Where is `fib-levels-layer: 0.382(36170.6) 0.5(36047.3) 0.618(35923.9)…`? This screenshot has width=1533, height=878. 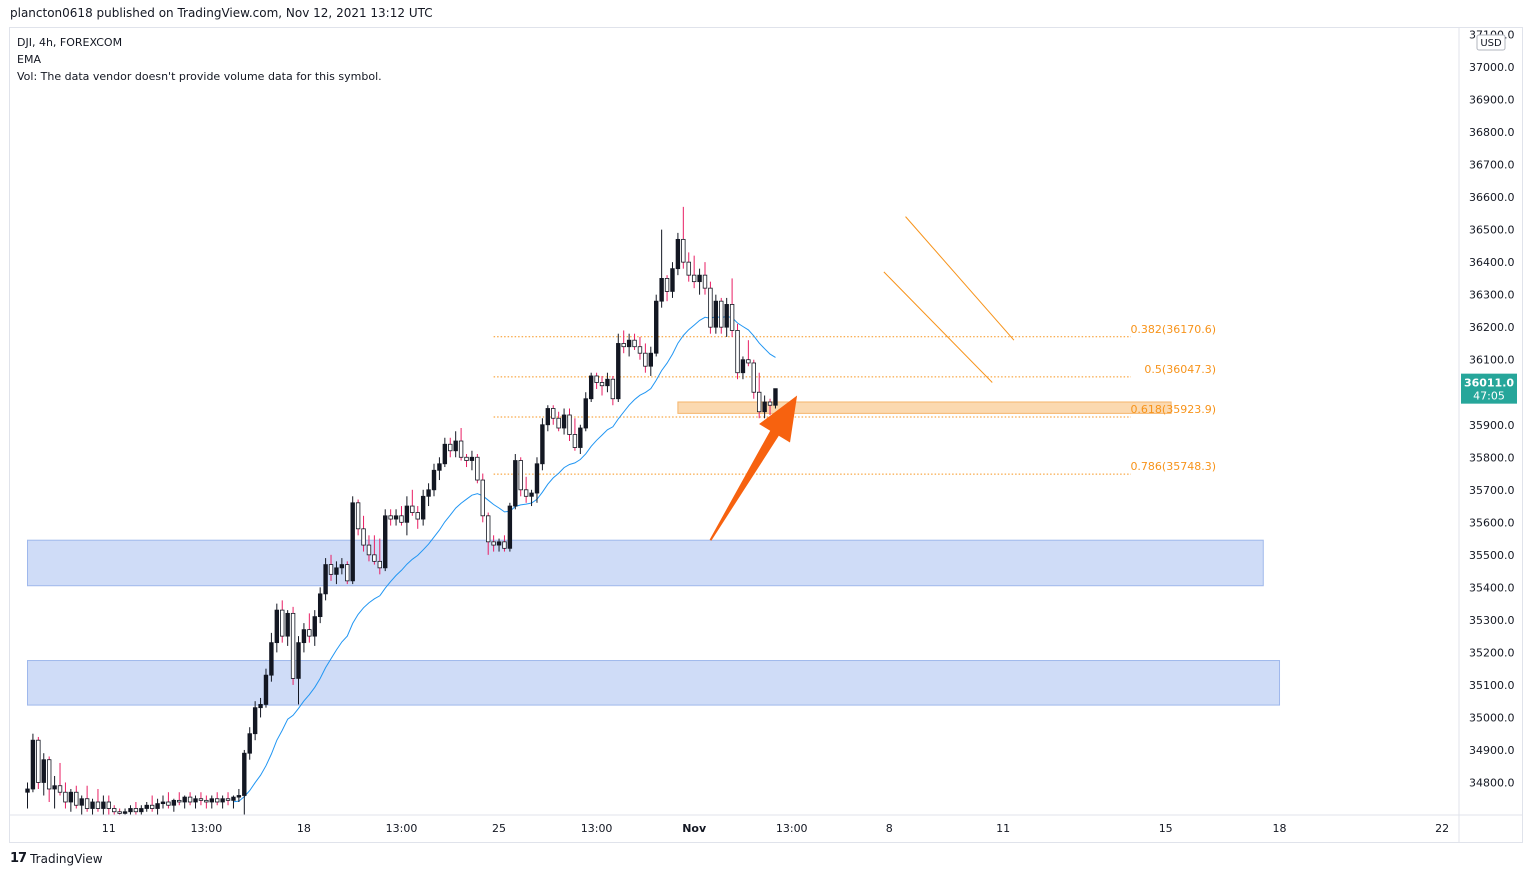
fib-levels-layer: 0.382(36170.6) 0.5(36047.3) 0.618(35923.9)… is located at coordinates (854, 399).